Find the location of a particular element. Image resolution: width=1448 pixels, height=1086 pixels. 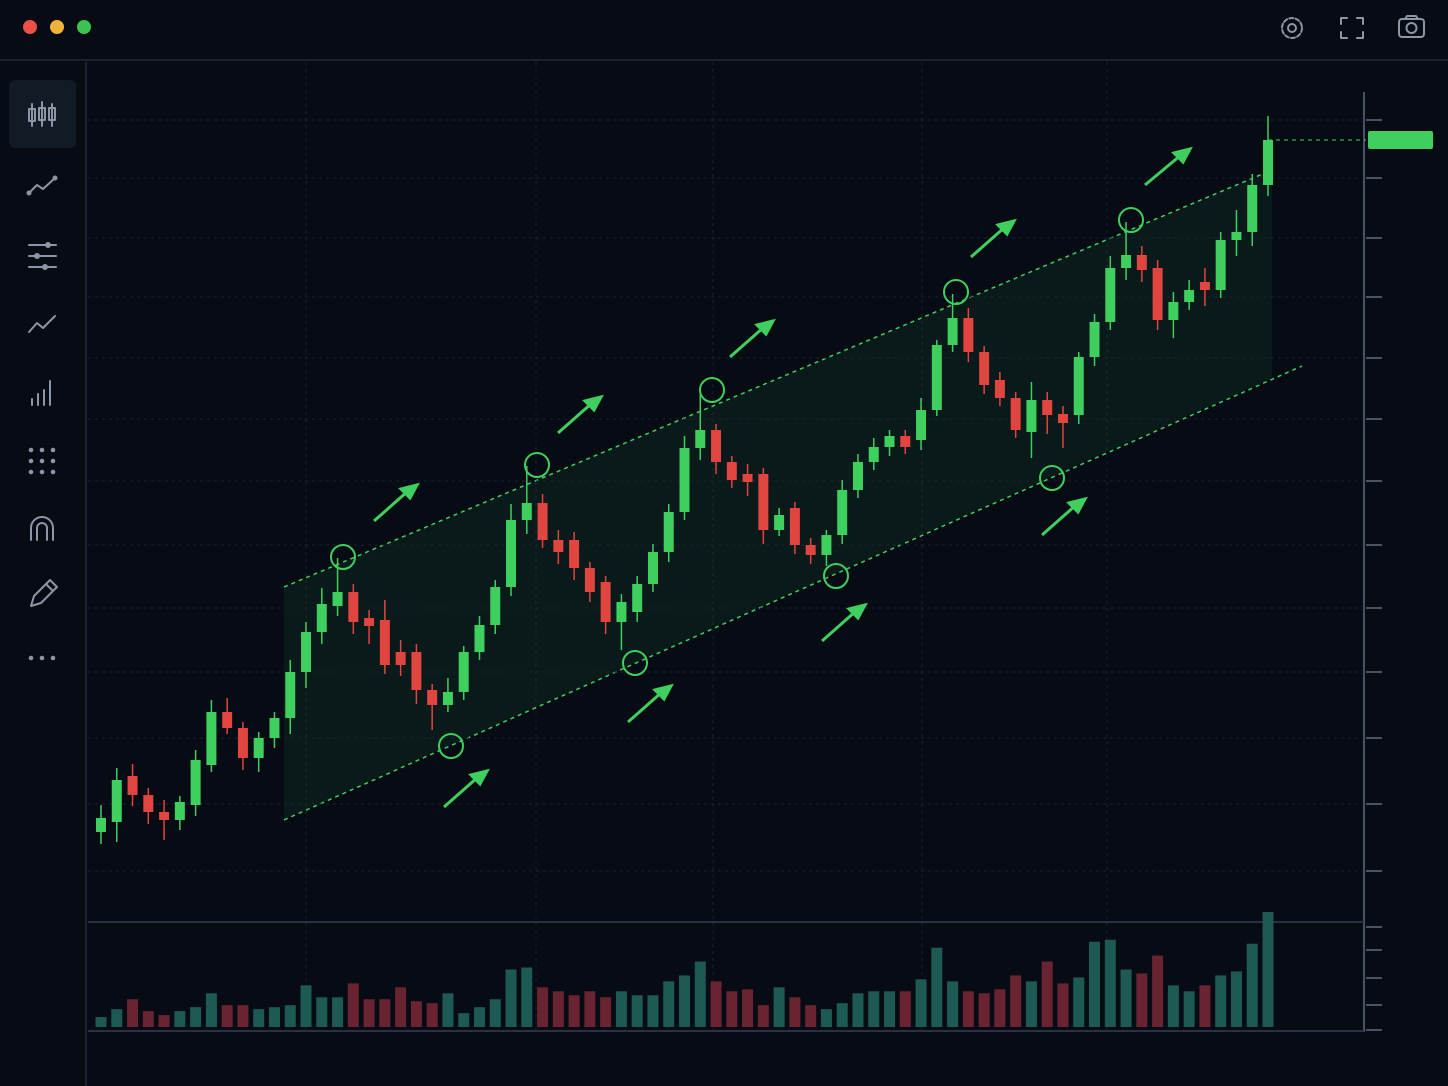

last-price-label is located at coordinates (1400, 140).